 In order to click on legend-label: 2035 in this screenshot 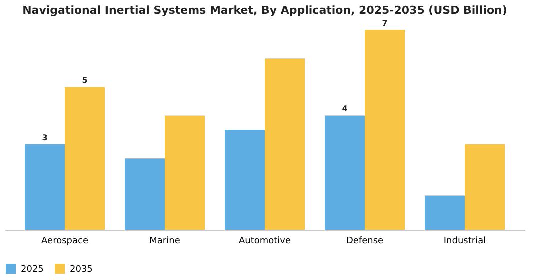, I will do `click(81, 270)`.